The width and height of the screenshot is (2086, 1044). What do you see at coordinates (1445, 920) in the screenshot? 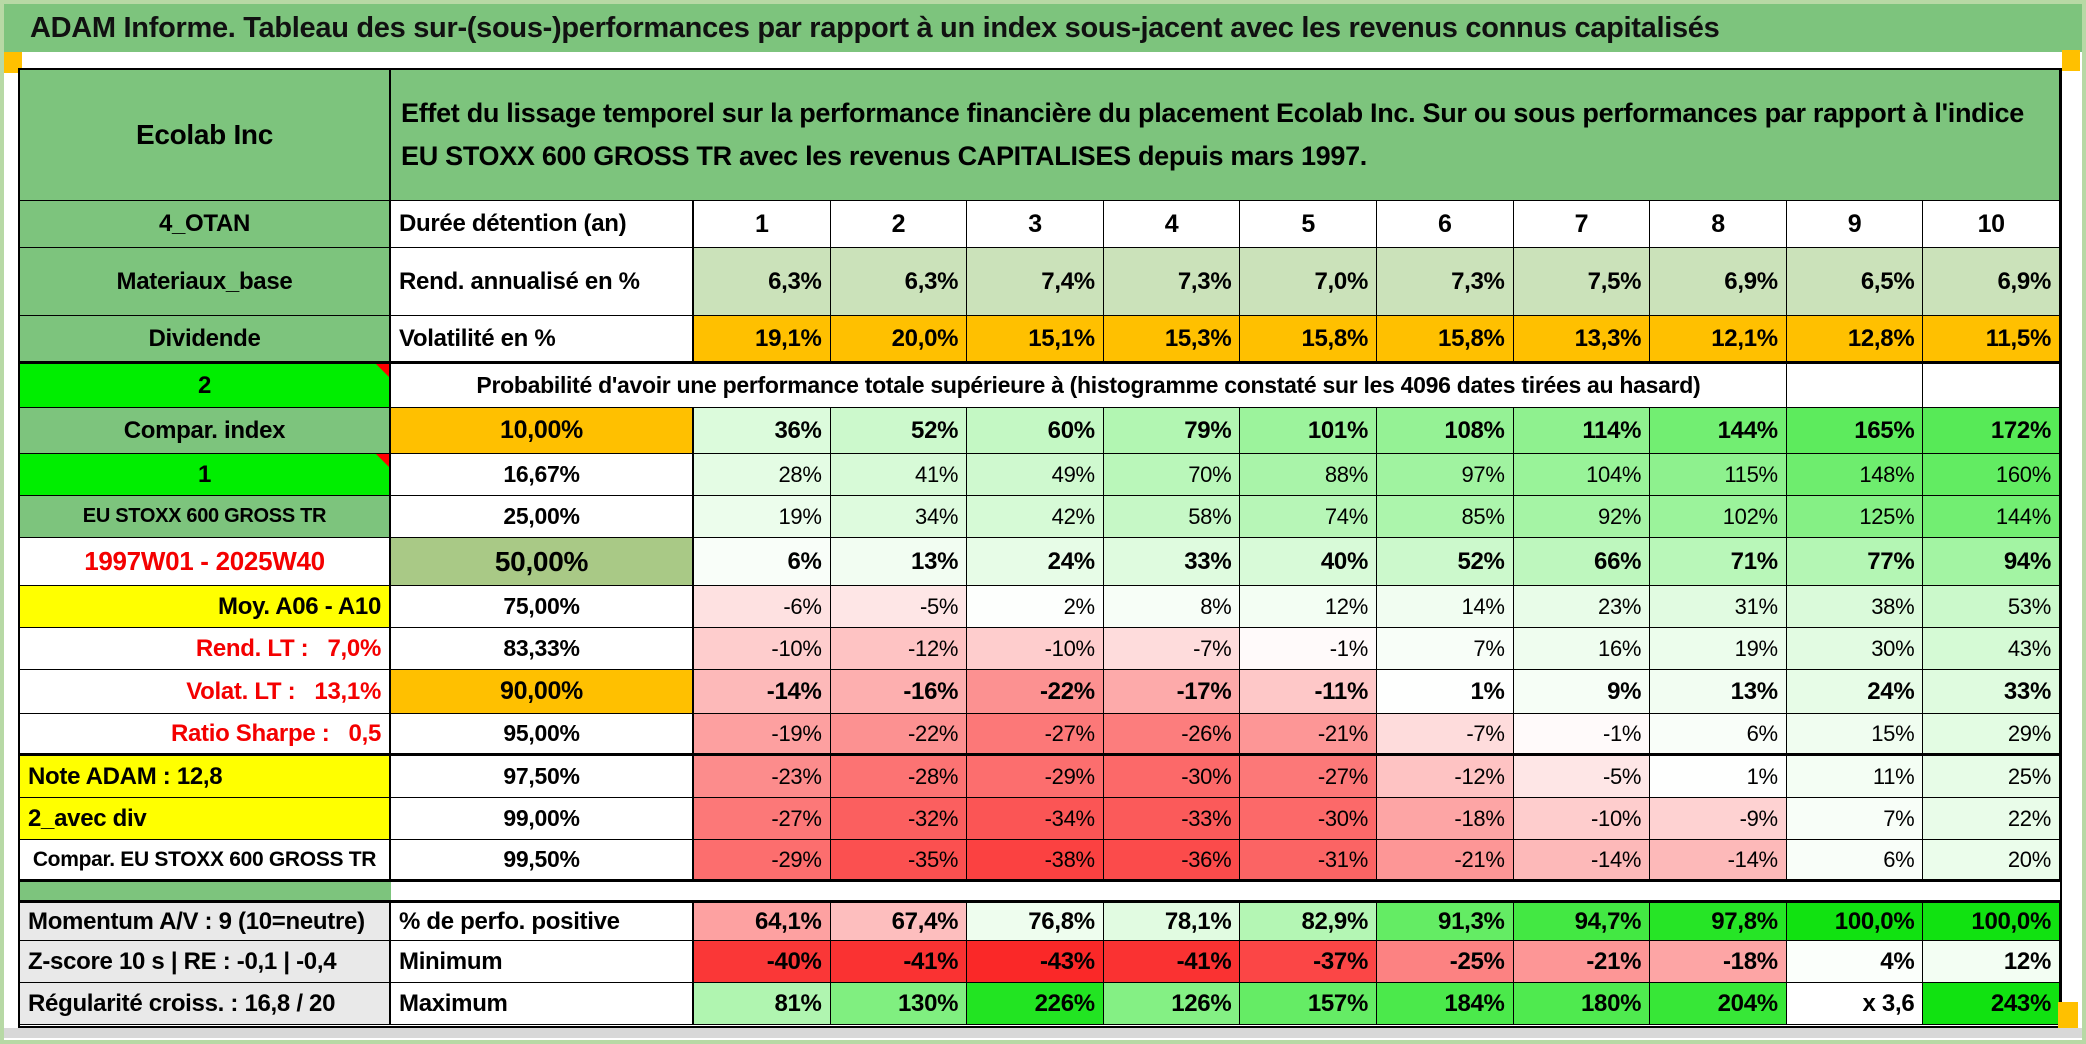
I see `data-cell: 91,3%` at bounding box center [1445, 920].